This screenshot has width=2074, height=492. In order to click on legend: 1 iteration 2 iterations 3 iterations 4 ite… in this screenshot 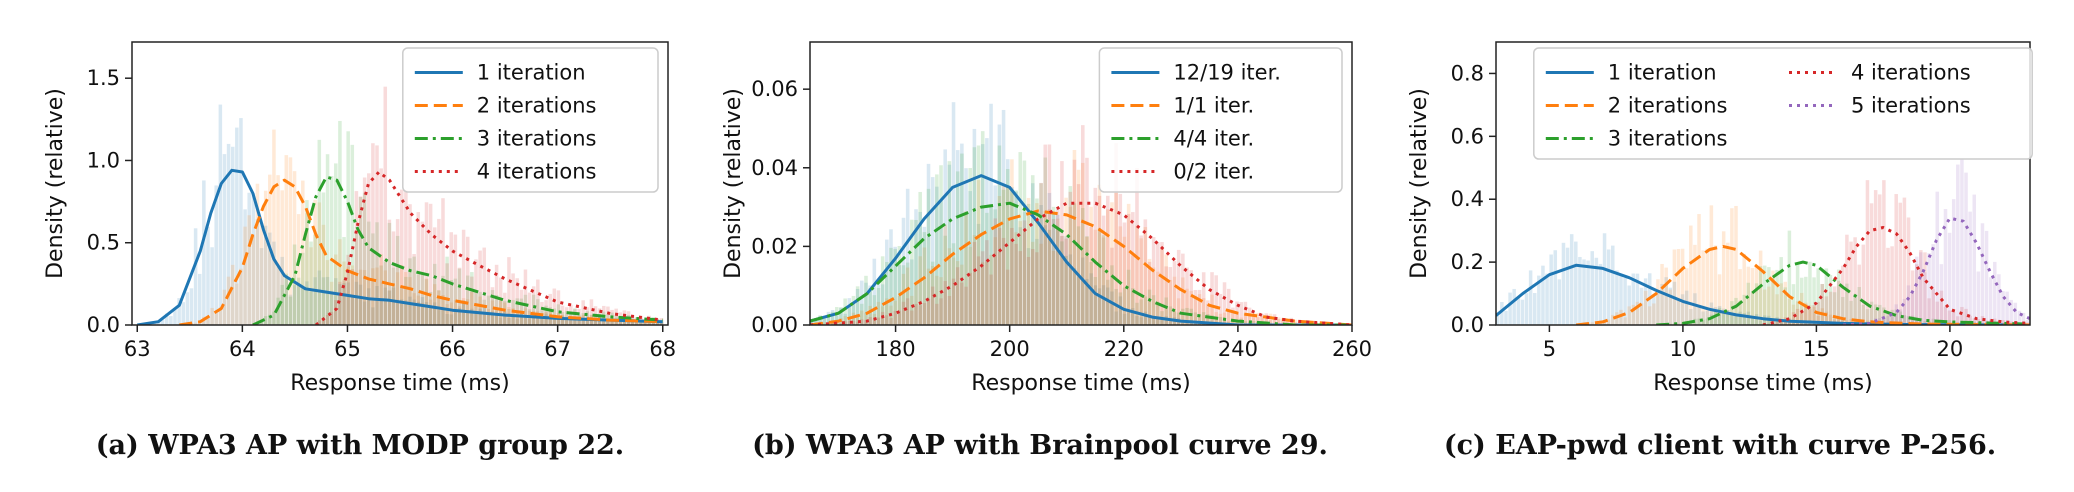, I will do `click(1783, 103)`.